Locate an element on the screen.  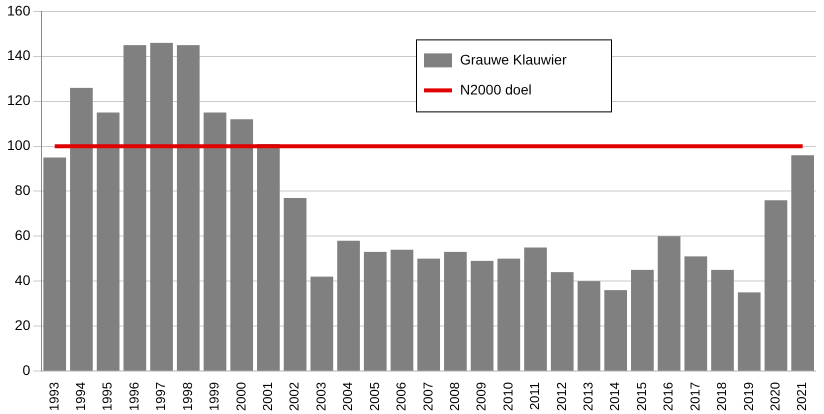
x-tick-label: 1993 is located at coordinates (54, 396).